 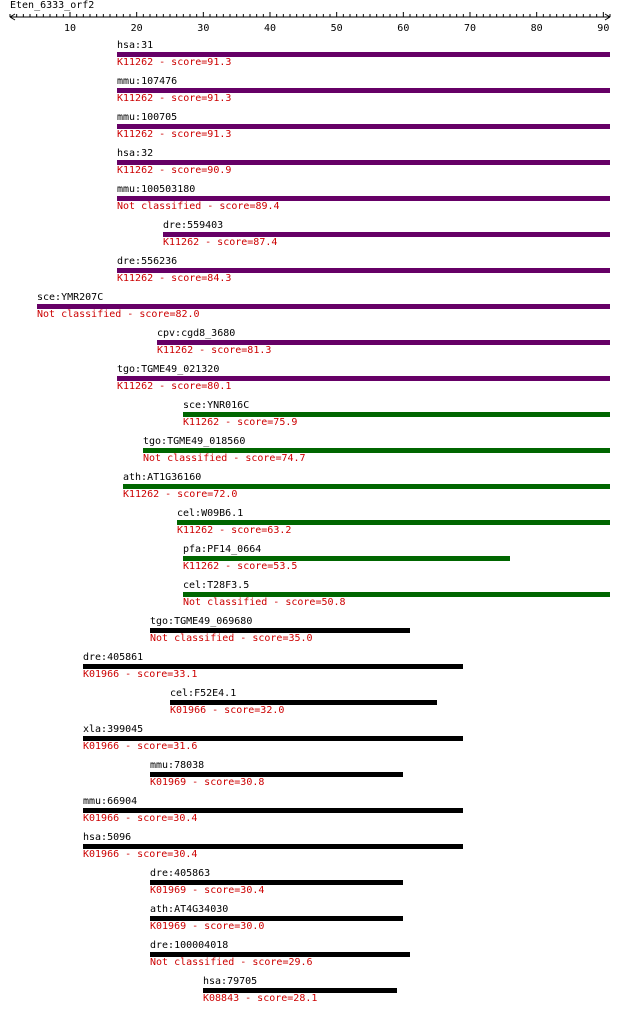 What do you see at coordinates (310, 202) in the screenshot?
I see `hit-row: mmu:100503180 Not classified - score=89.4` at bounding box center [310, 202].